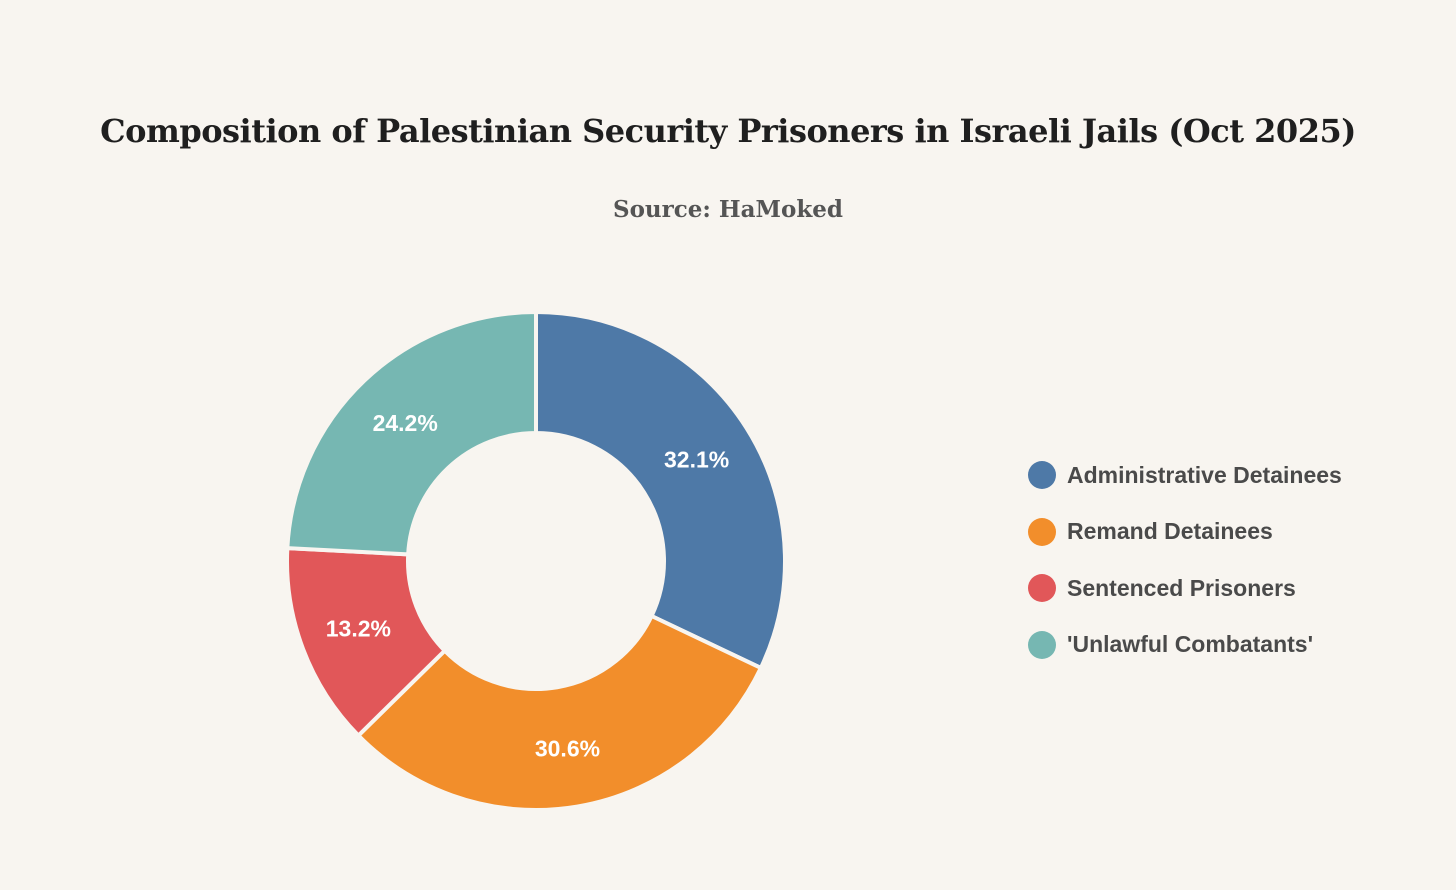 This screenshot has width=1456, height=890. What do you see at coordinates (567, 748) in the screenshot?
I see `slice-value-label-1: 30.6%` at bounding box center [567, 748].